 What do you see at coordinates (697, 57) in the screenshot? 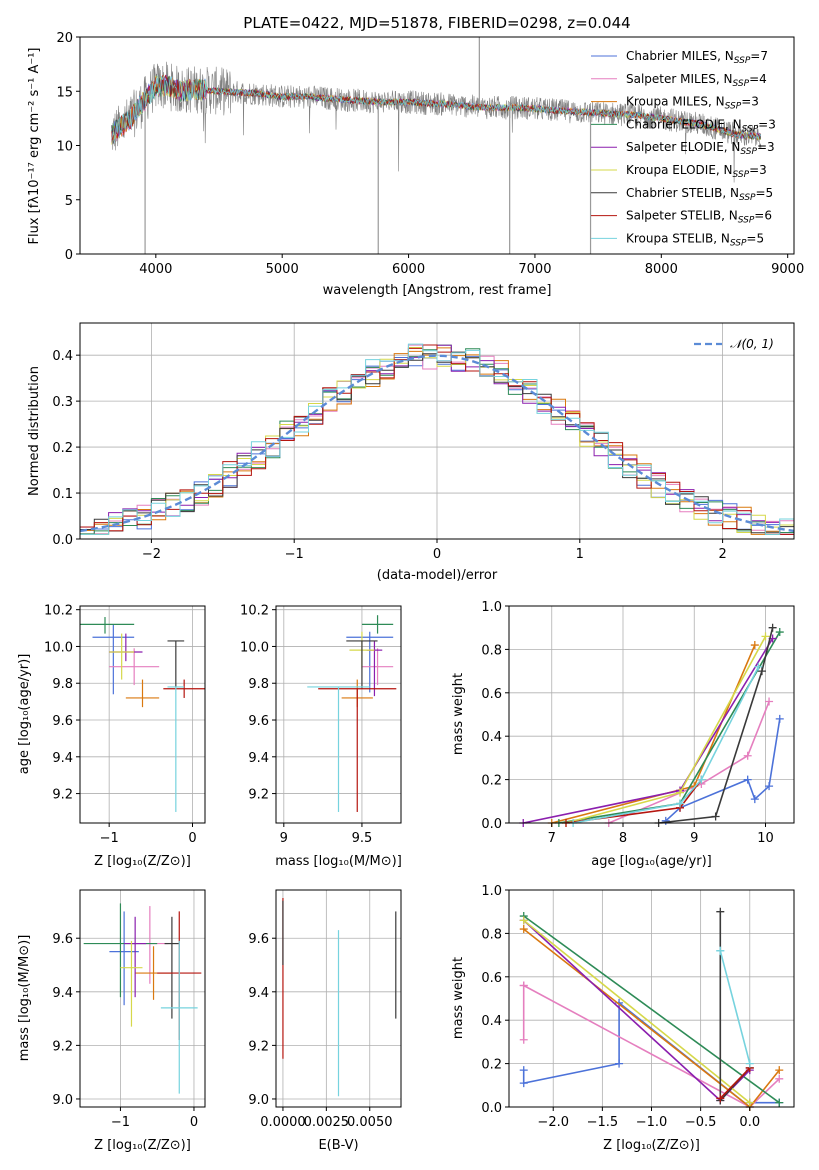
I see `legend-label-0: Chabrier MILES, NSSP=7` at bounding box center [697, 57].